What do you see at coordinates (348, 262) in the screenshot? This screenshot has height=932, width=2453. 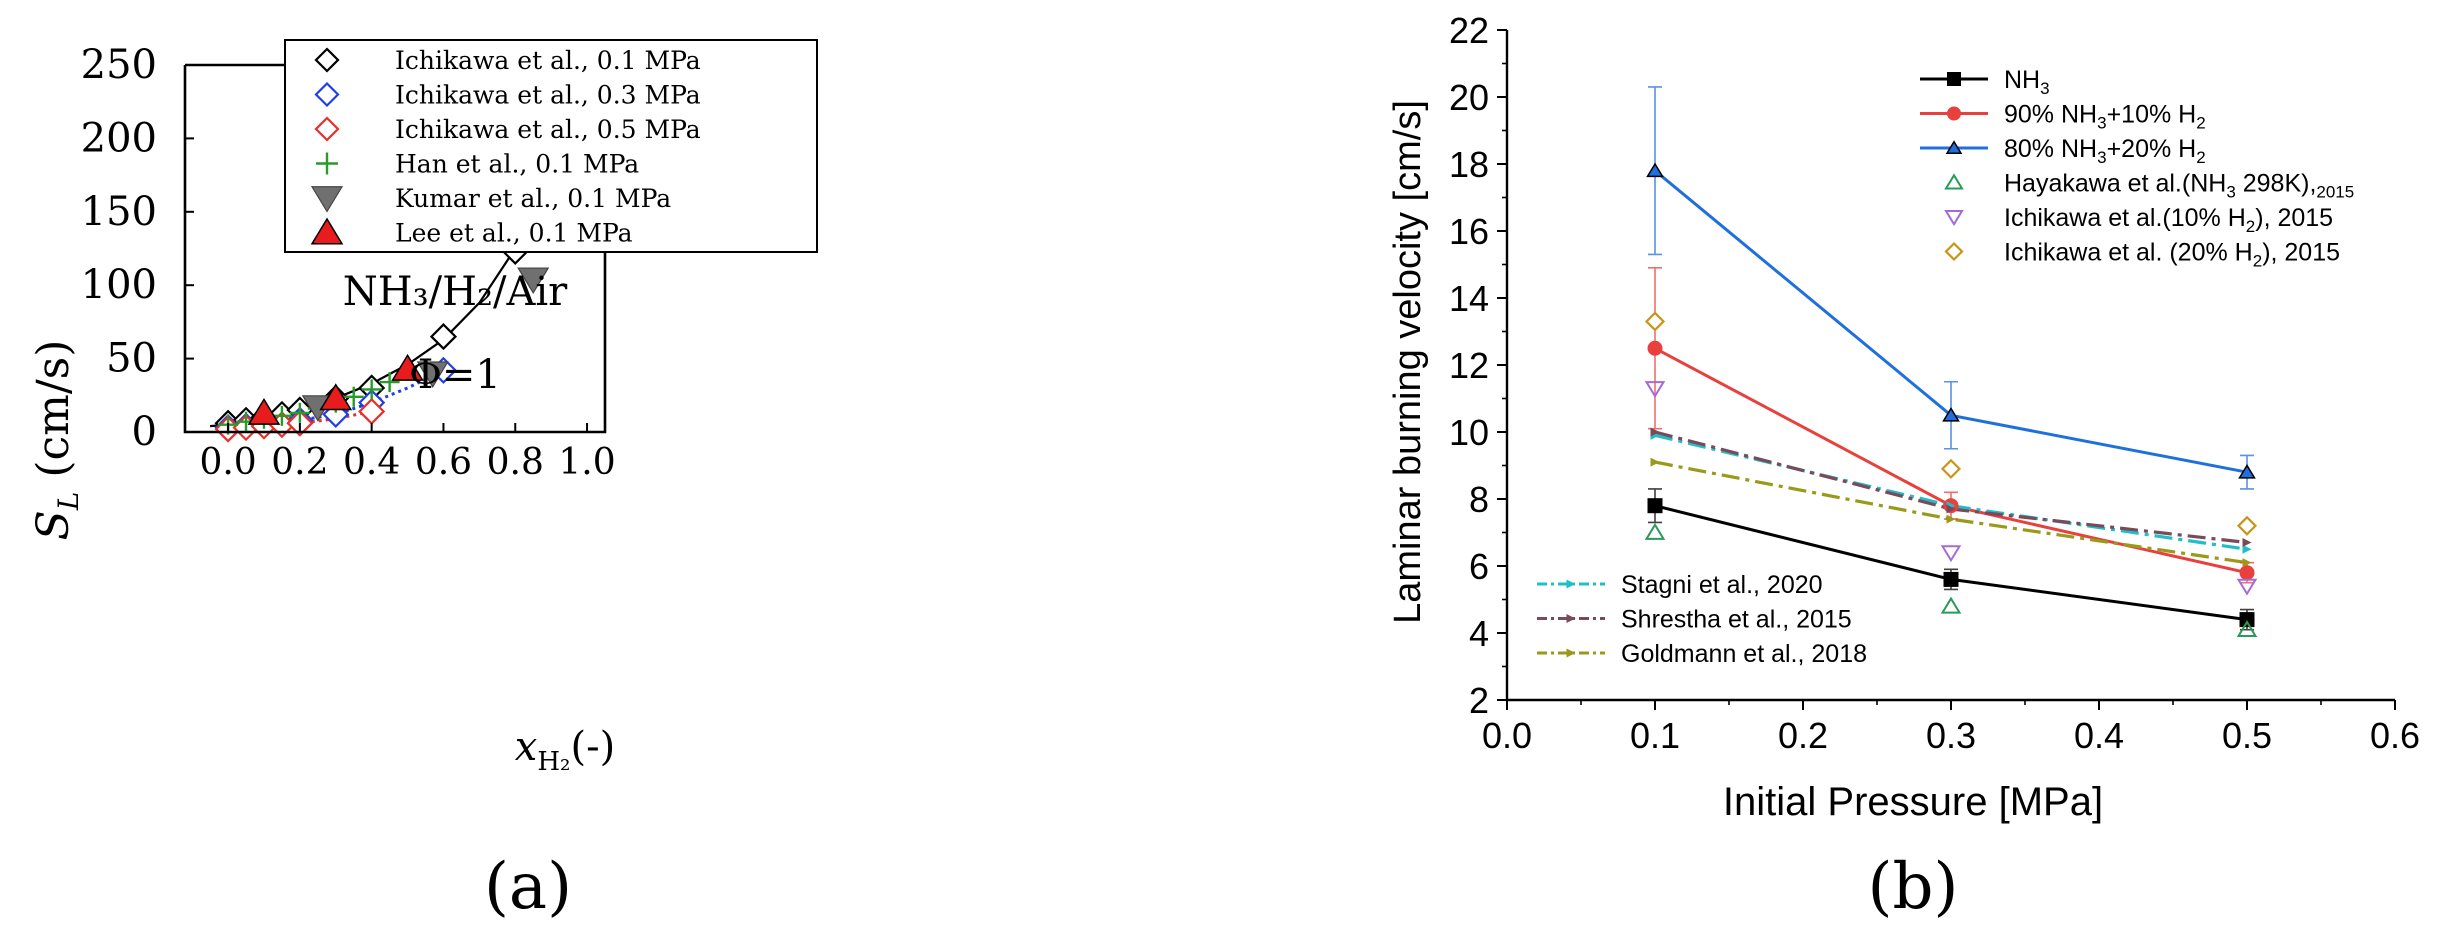 I see `panel-a-axes: 0.0 0.2 0.4 0.6 0.8 1.0 0 50 100 150 200 250` at bounding box center [348, 262].